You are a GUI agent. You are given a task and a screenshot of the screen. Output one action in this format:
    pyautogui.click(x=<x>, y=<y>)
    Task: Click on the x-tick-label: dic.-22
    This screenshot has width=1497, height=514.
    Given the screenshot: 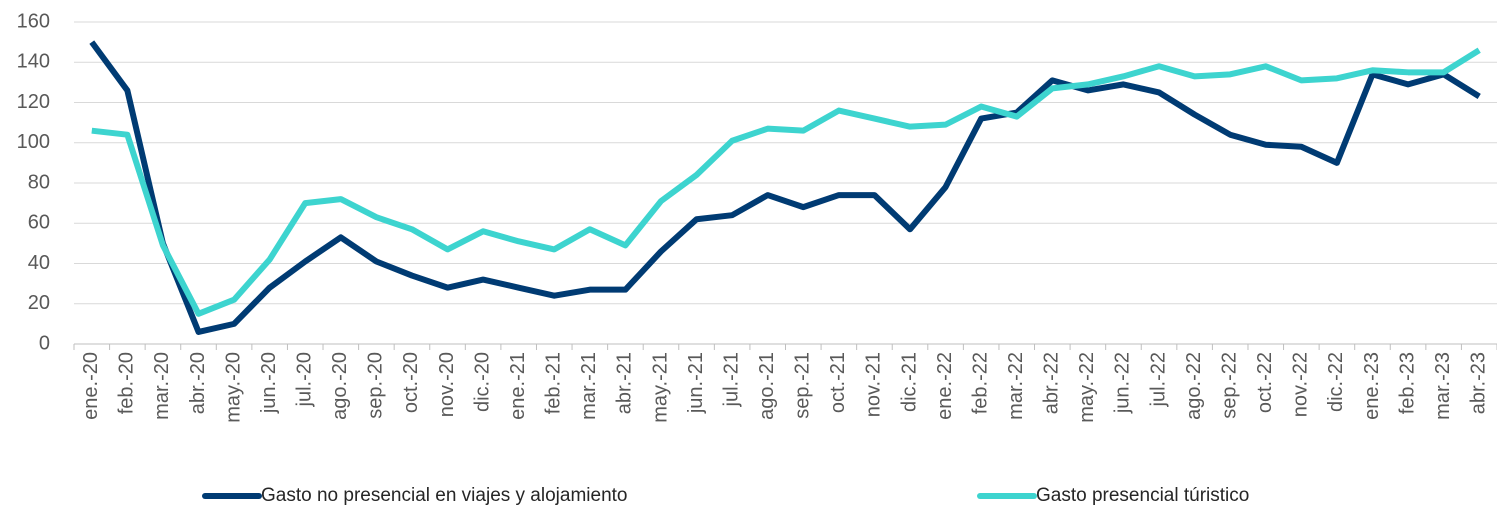 What is the action you would take?
    pyautogui.click(x=1336, y=382)
    